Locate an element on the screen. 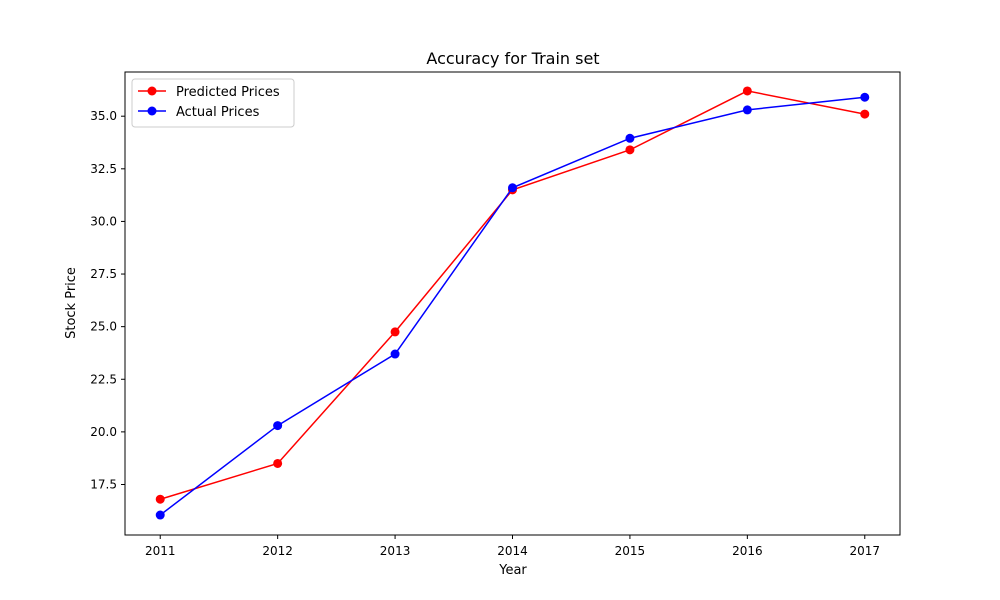 Image resolution: width=1000 pixels, height=600 pixels. x-tick-label: 2016 is located at coordinates (747, 551).